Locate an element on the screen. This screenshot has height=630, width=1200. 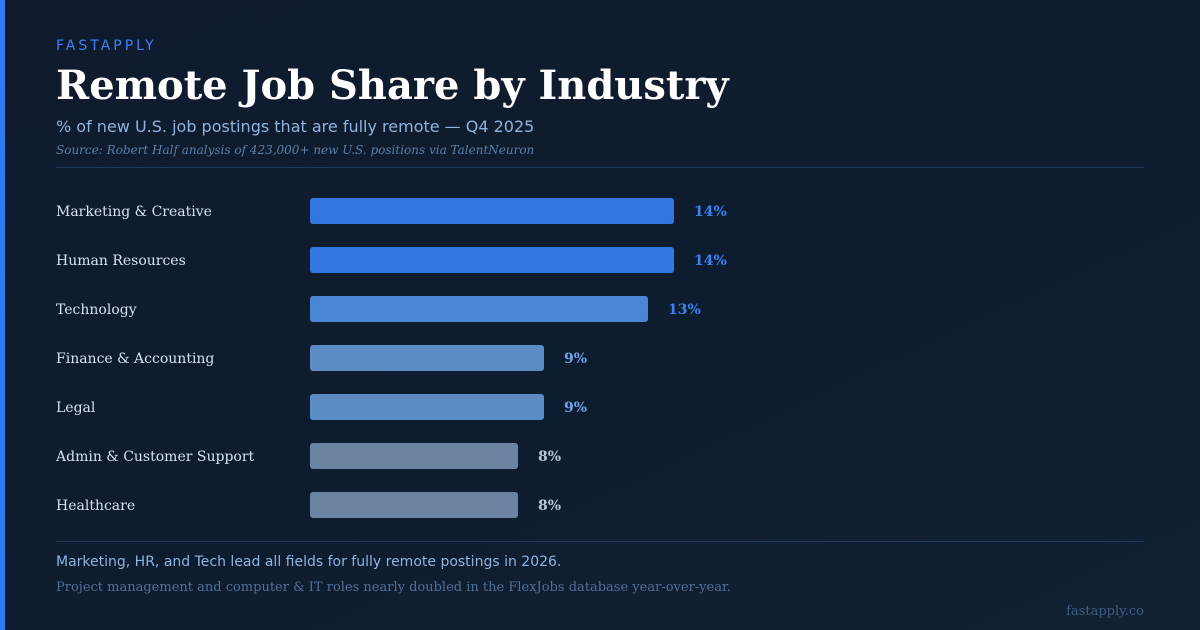
brand-label: FASTAPPLY is located at coordinates (106, 46).